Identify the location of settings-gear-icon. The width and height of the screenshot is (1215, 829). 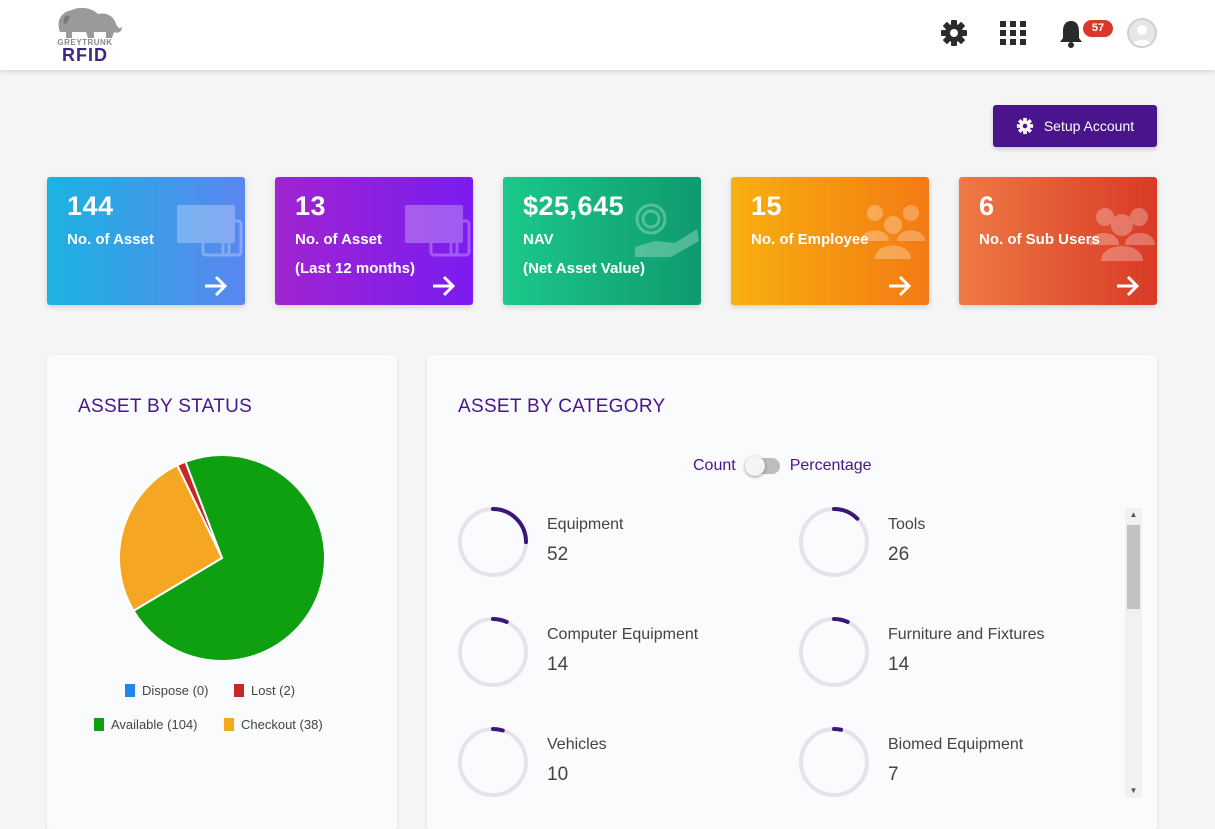
(954, 33).